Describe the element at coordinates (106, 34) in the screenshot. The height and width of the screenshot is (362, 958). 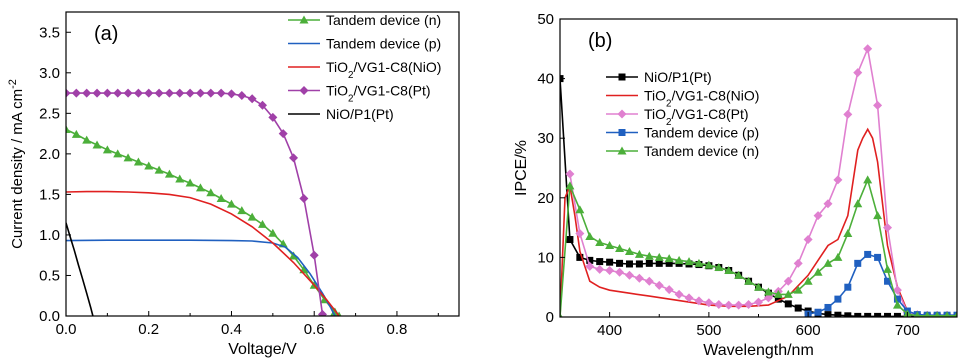
I see `panel-label: (a)` at that location.